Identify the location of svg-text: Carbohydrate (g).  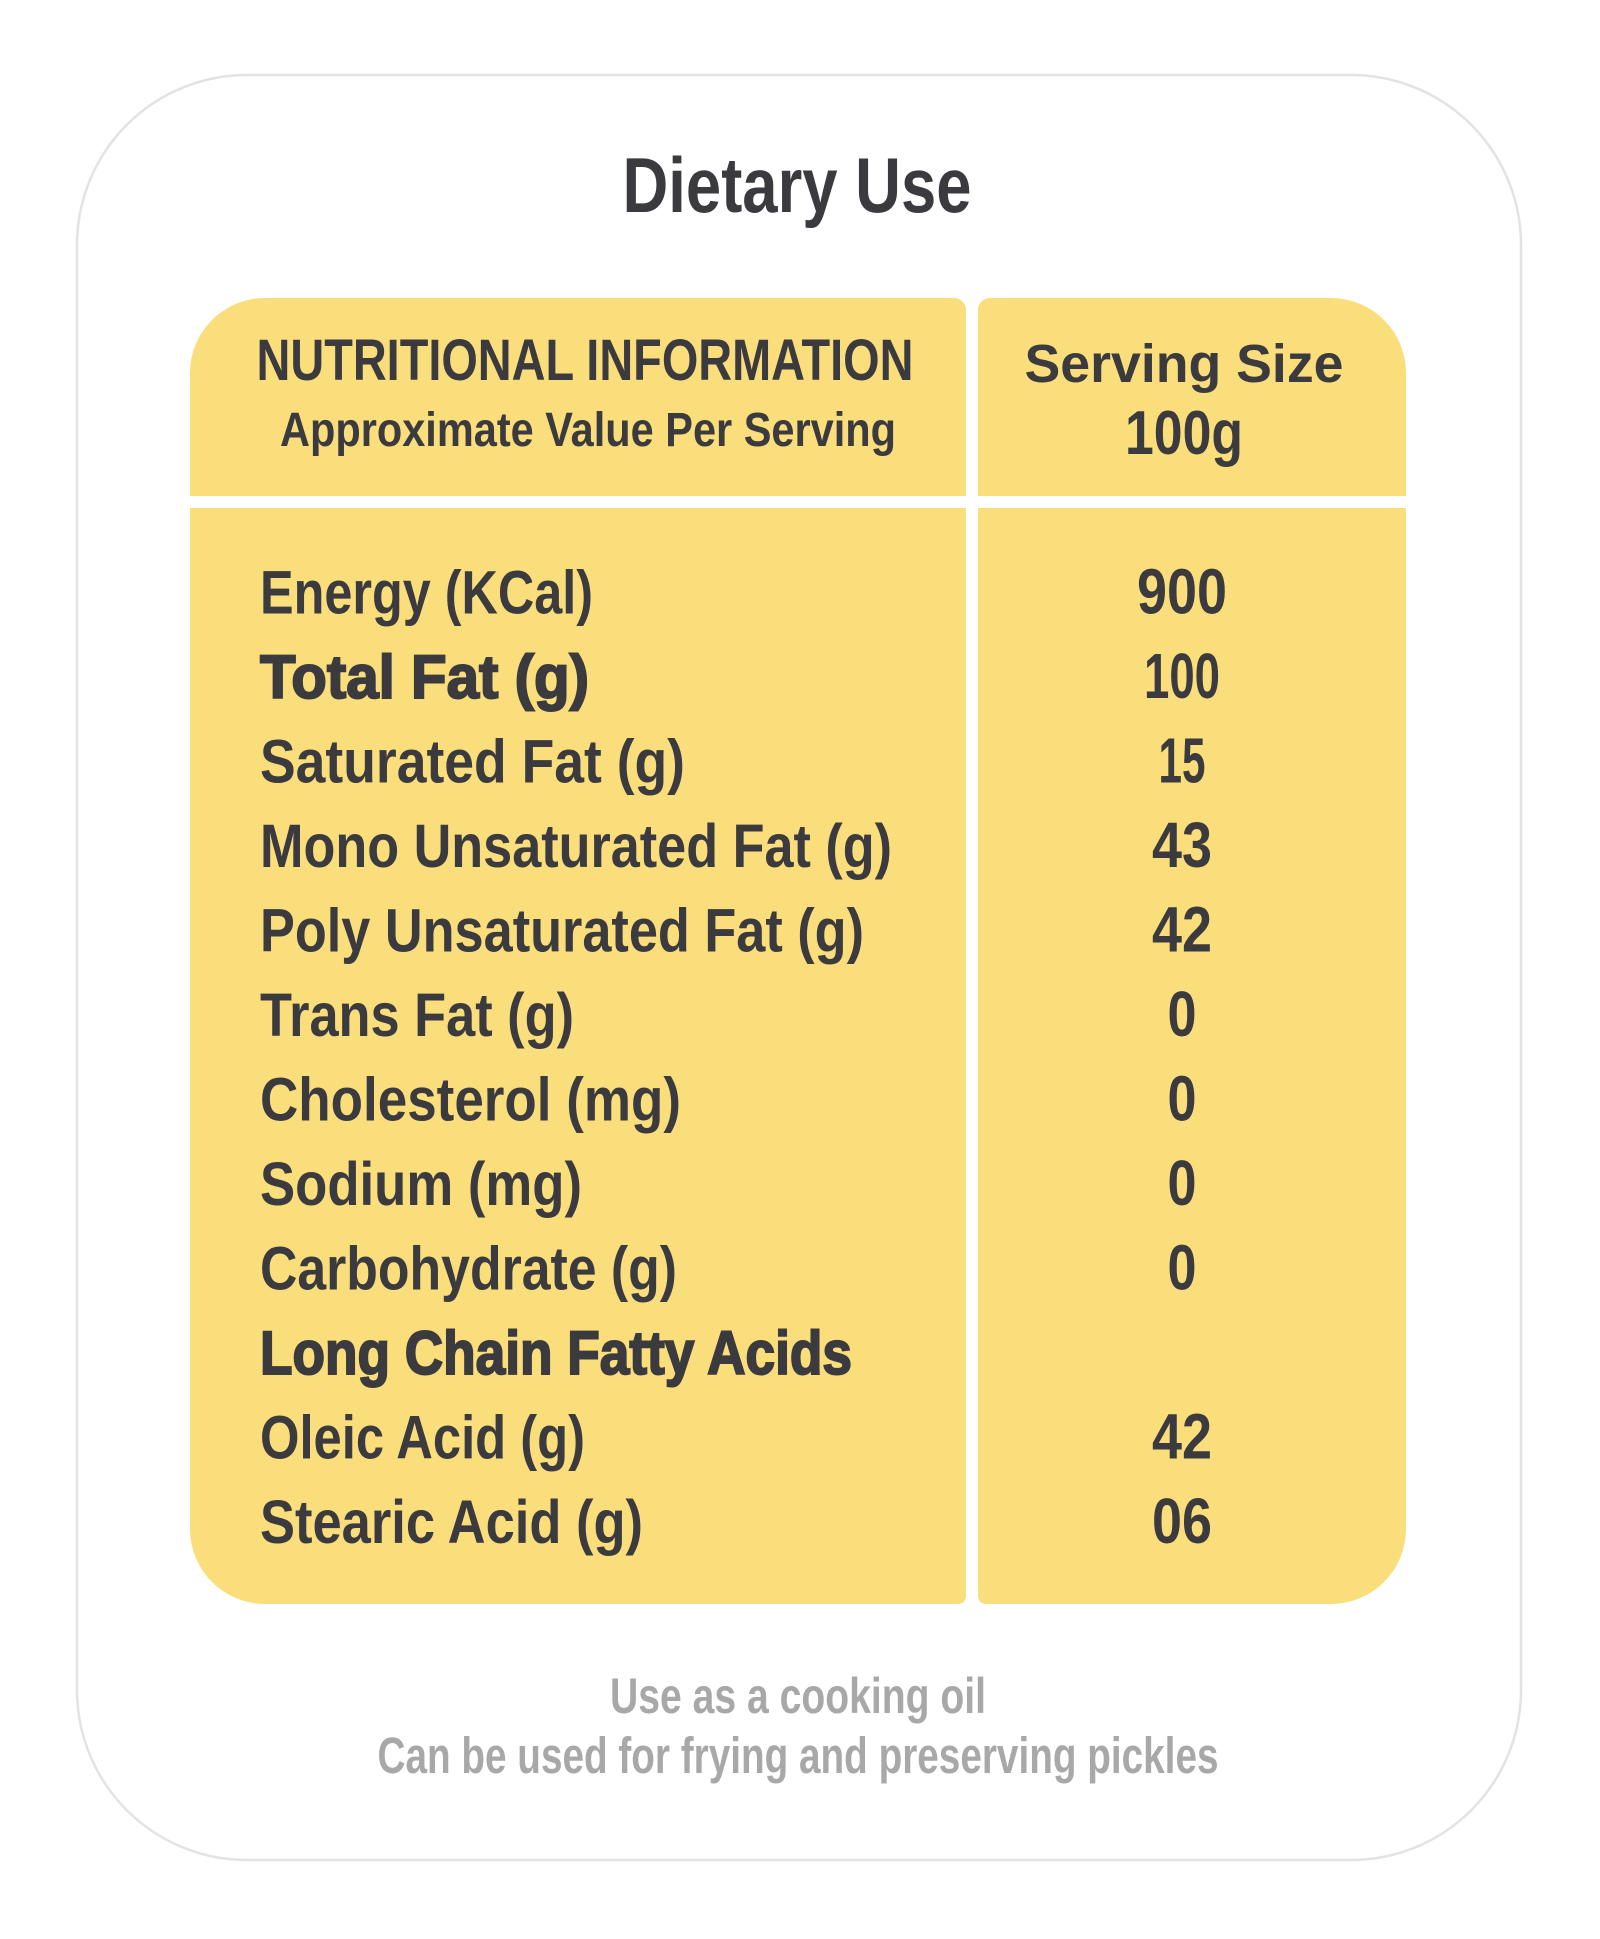
(468, 1269).